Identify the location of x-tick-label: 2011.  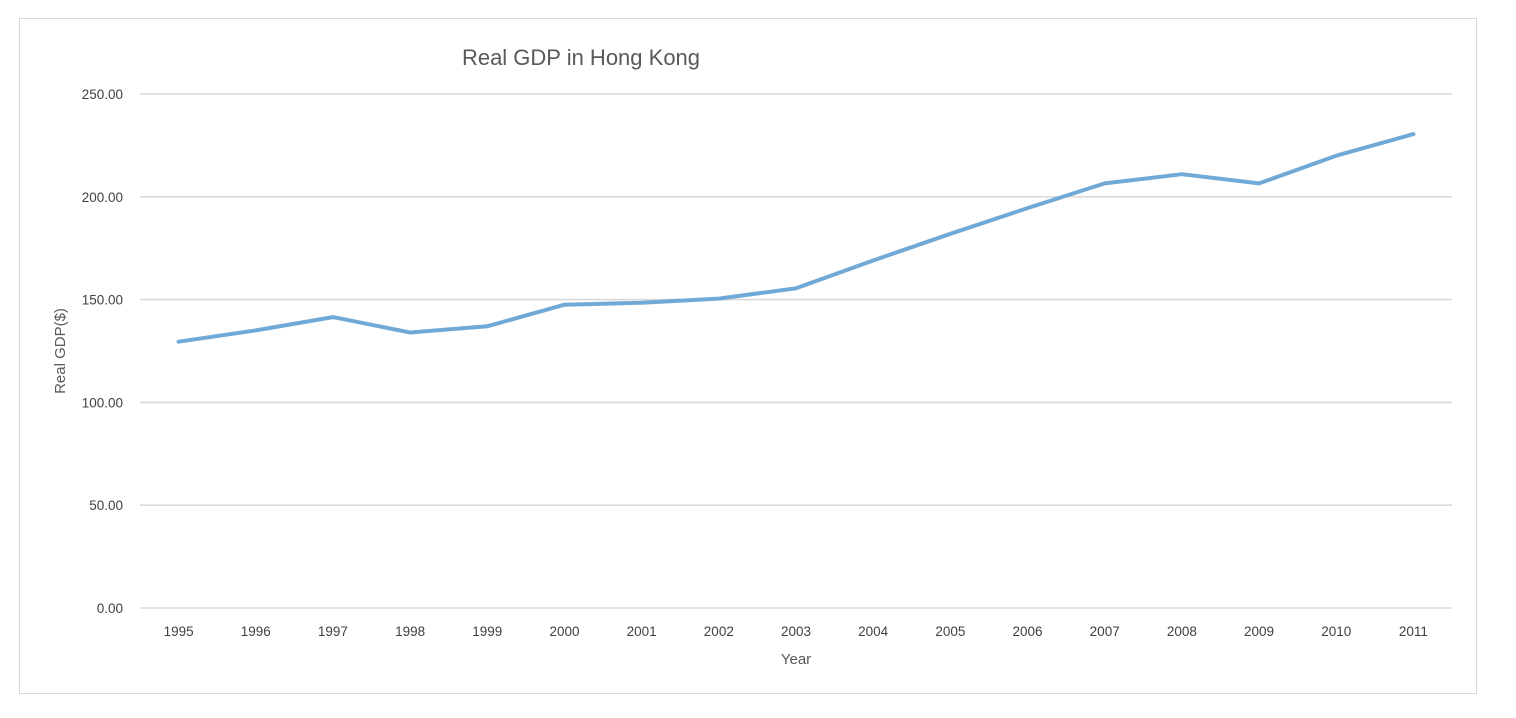
(1413, 631).